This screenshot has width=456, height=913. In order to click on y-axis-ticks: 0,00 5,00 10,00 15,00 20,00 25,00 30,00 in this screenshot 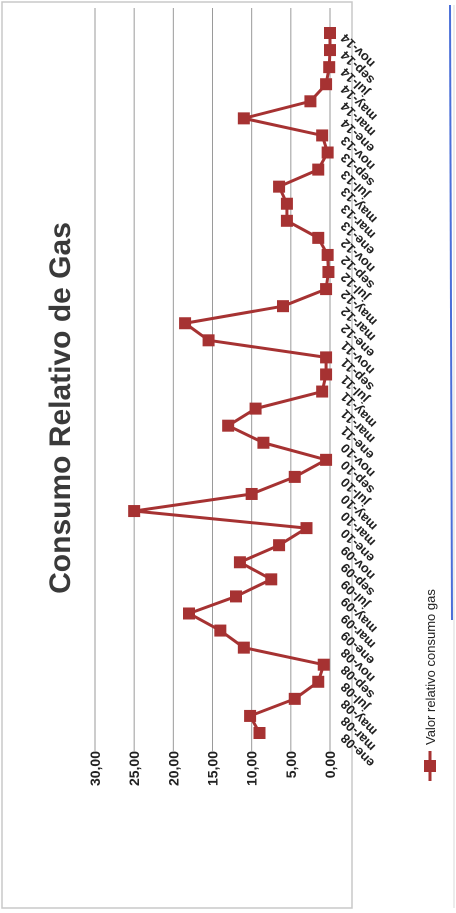, I will do `click(212, 768)`.